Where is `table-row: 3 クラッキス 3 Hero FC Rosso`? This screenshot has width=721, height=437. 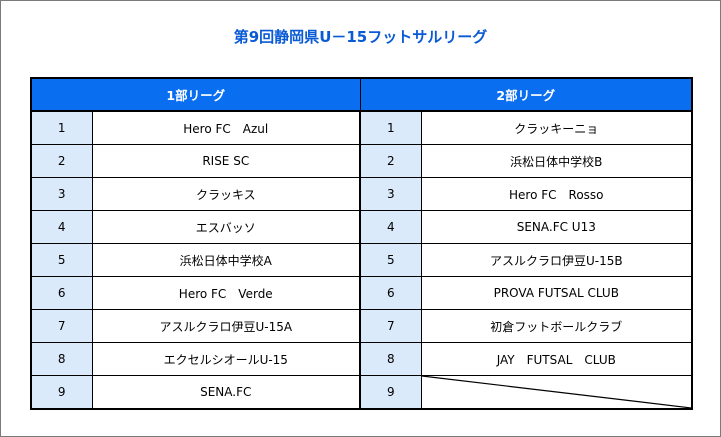 table-row: 3 クラッキス 3 Hero FC Rosso is located at coordinates (362, 194).